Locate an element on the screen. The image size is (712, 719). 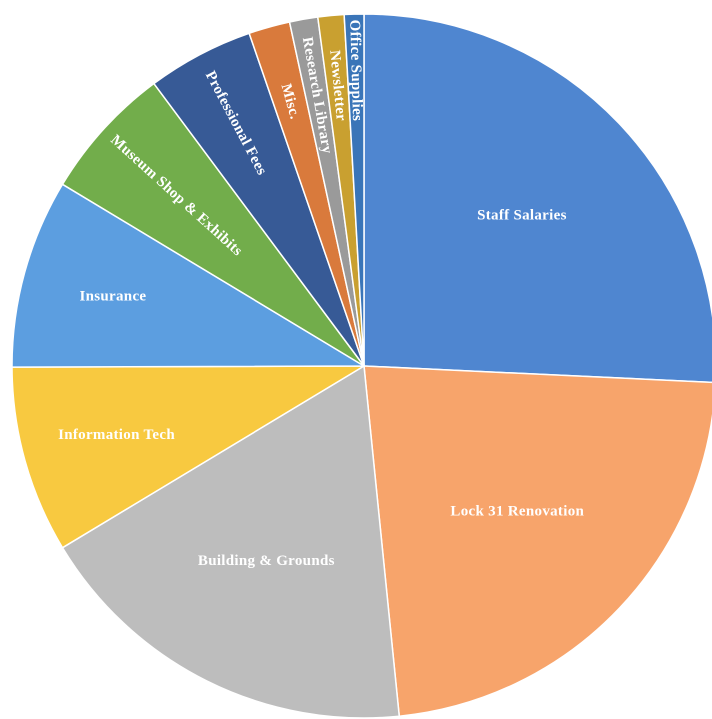
pie-slice-insurance is located at coordinates (188, 275).